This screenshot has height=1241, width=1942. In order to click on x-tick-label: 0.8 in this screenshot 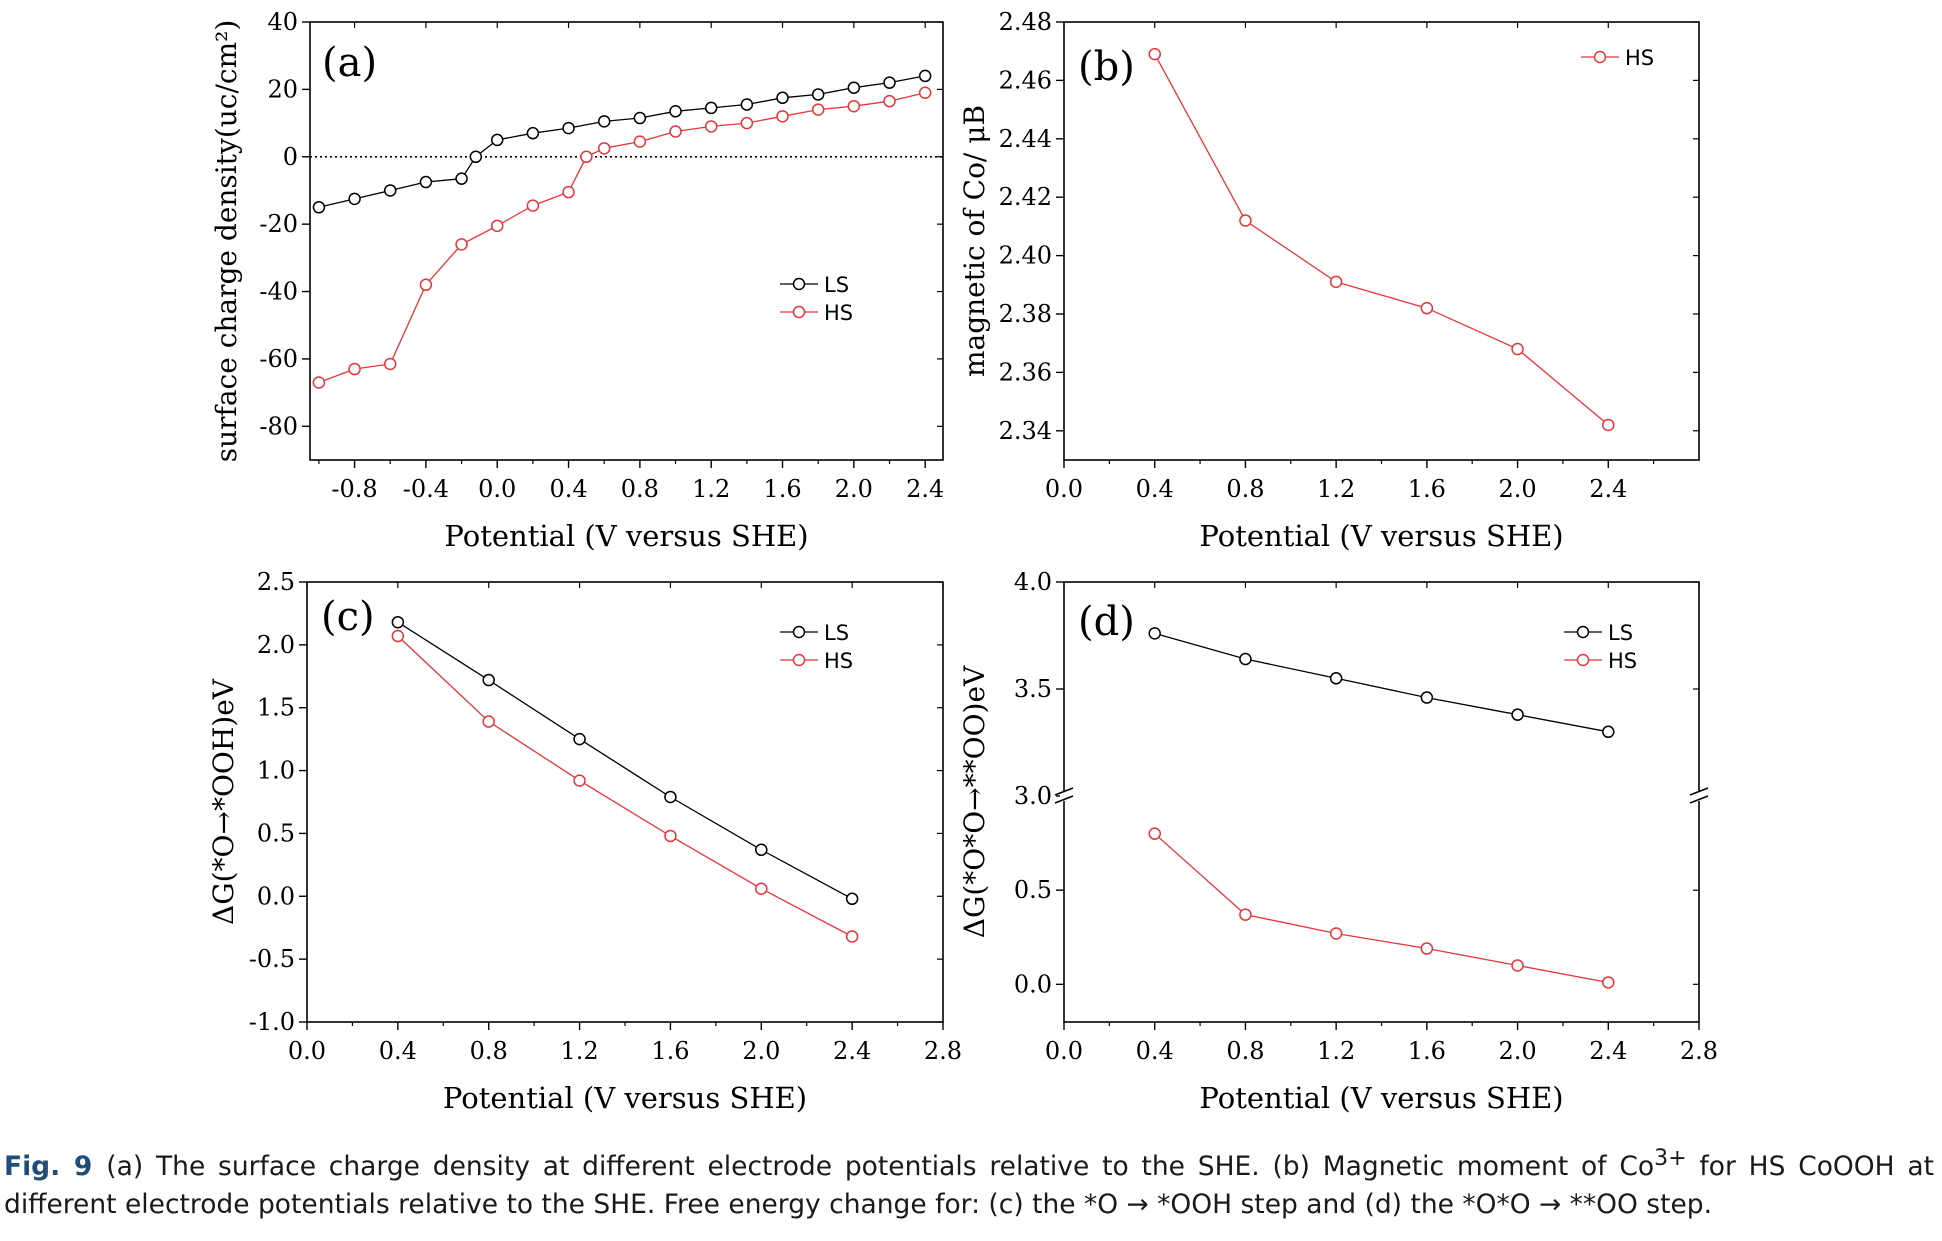, I will do `click(640, 489)`.